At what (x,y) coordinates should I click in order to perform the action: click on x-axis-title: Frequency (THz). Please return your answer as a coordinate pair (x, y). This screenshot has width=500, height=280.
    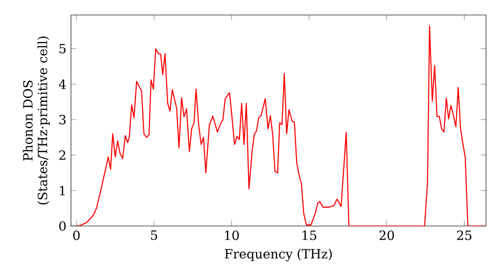
    Looking at the image, I should click on (278, 255).